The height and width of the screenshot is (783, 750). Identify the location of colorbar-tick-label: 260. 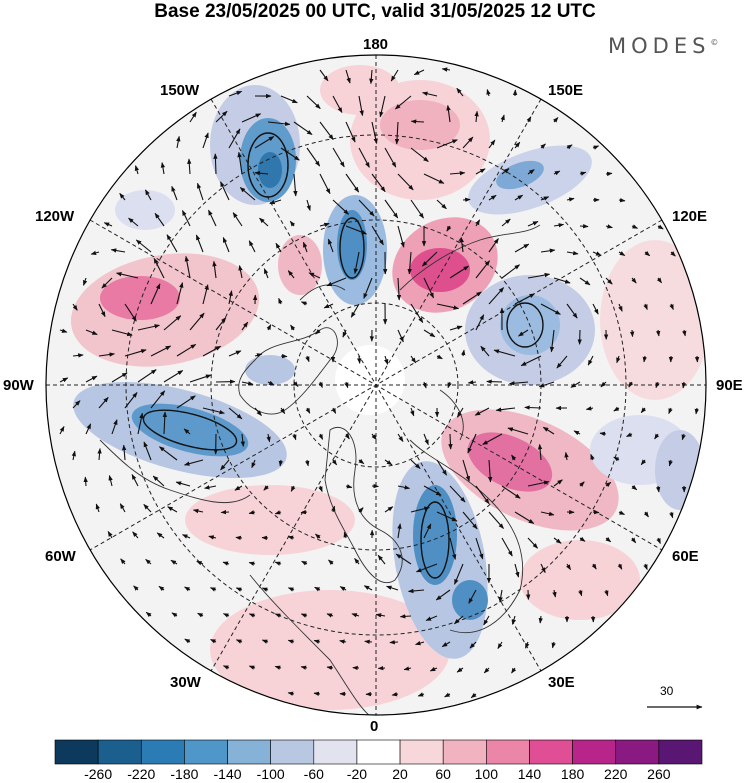
(659, 774).